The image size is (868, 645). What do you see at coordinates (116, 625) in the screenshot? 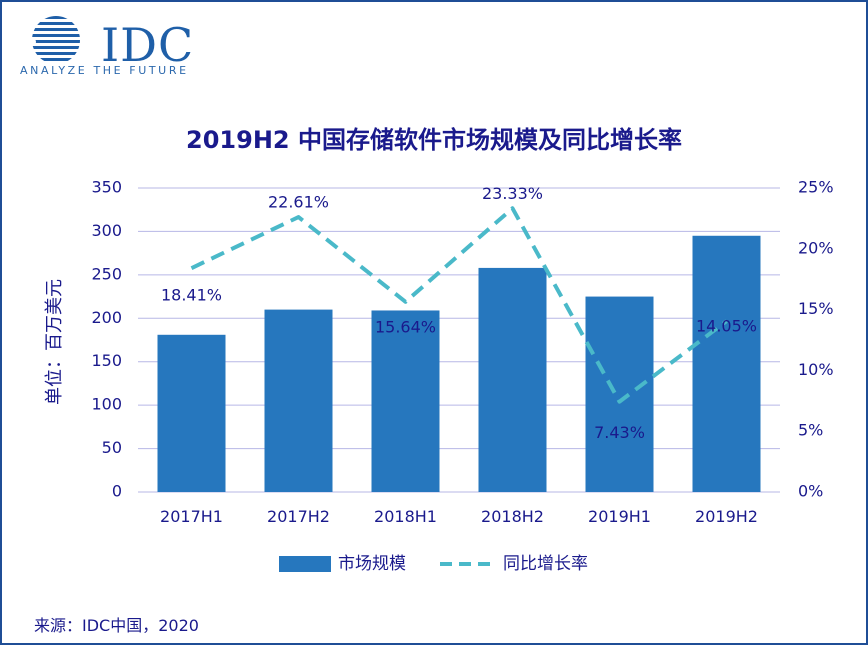
I see `source-note: 来源：IDC中国，2020` at bounding box center [116, 625].